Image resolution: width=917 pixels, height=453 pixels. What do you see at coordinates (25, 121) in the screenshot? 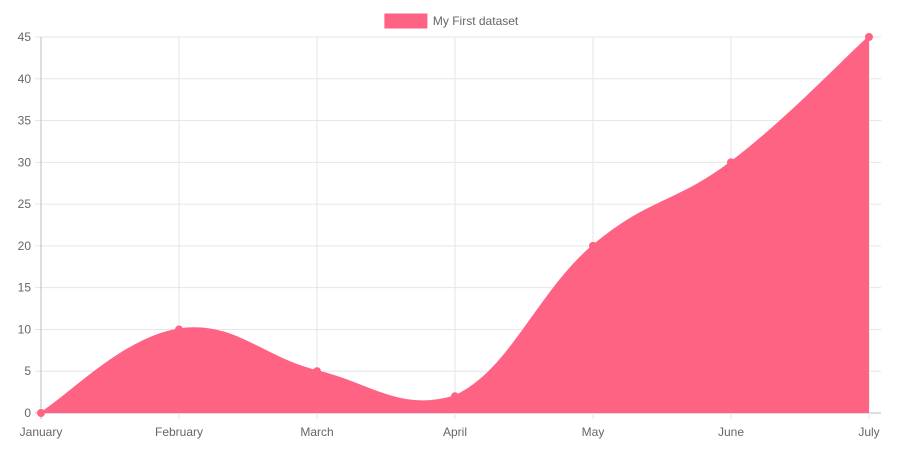
I see `y-tick-label: 35` at bounding box center [25, 121].